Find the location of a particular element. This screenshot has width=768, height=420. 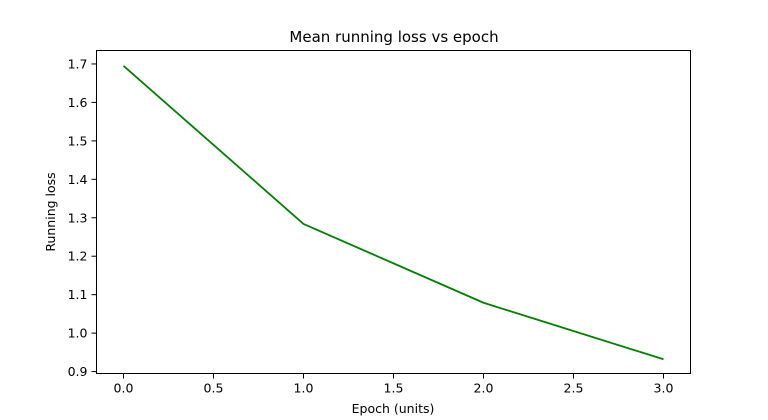

x-axis: 0.0 0.5 1.0 1.5 2.0 2.5 3.0 is located at coordinates (394, 384).